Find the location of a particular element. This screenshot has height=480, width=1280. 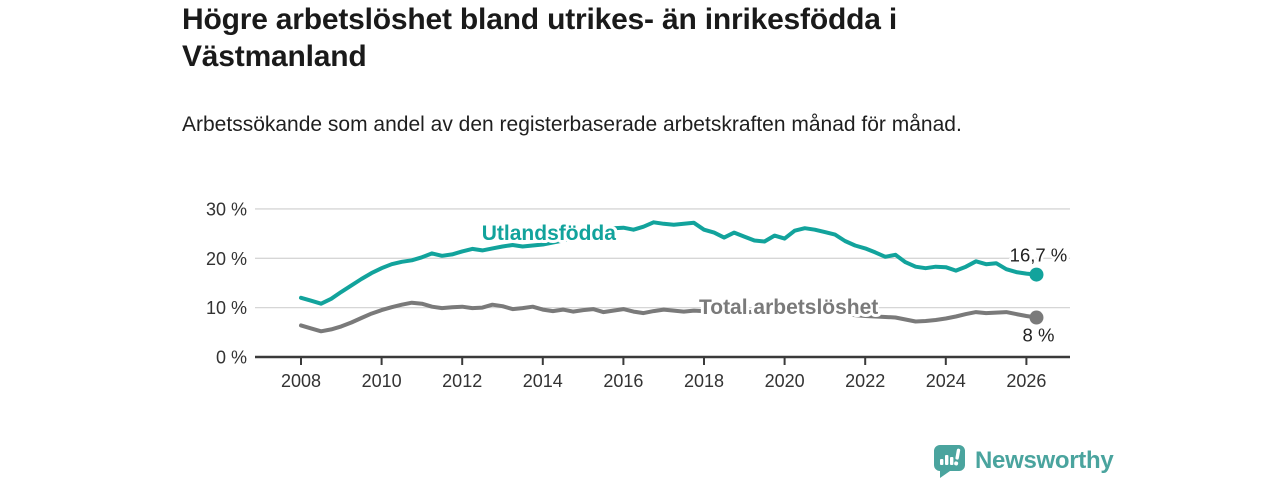

y-tick-label: 30 % is located at coordinates (226, 209).